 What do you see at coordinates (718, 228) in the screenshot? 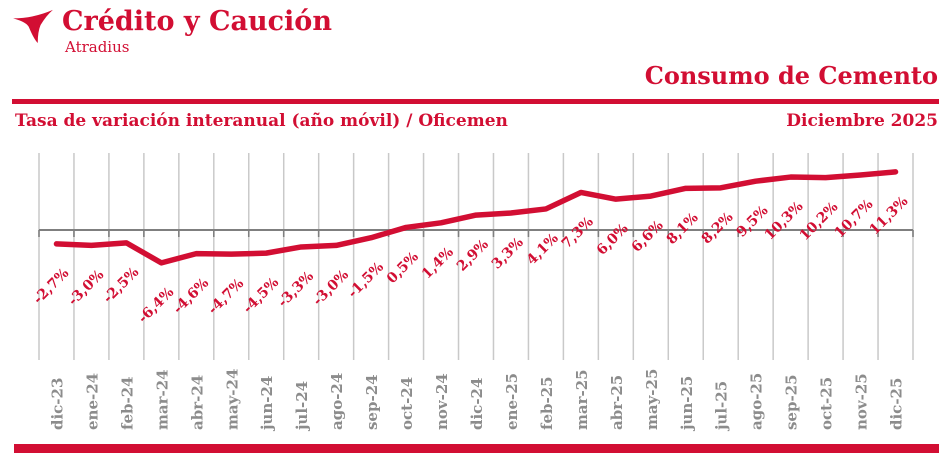
I see `data-label: 8,2%` at bounding box center [718, 228].